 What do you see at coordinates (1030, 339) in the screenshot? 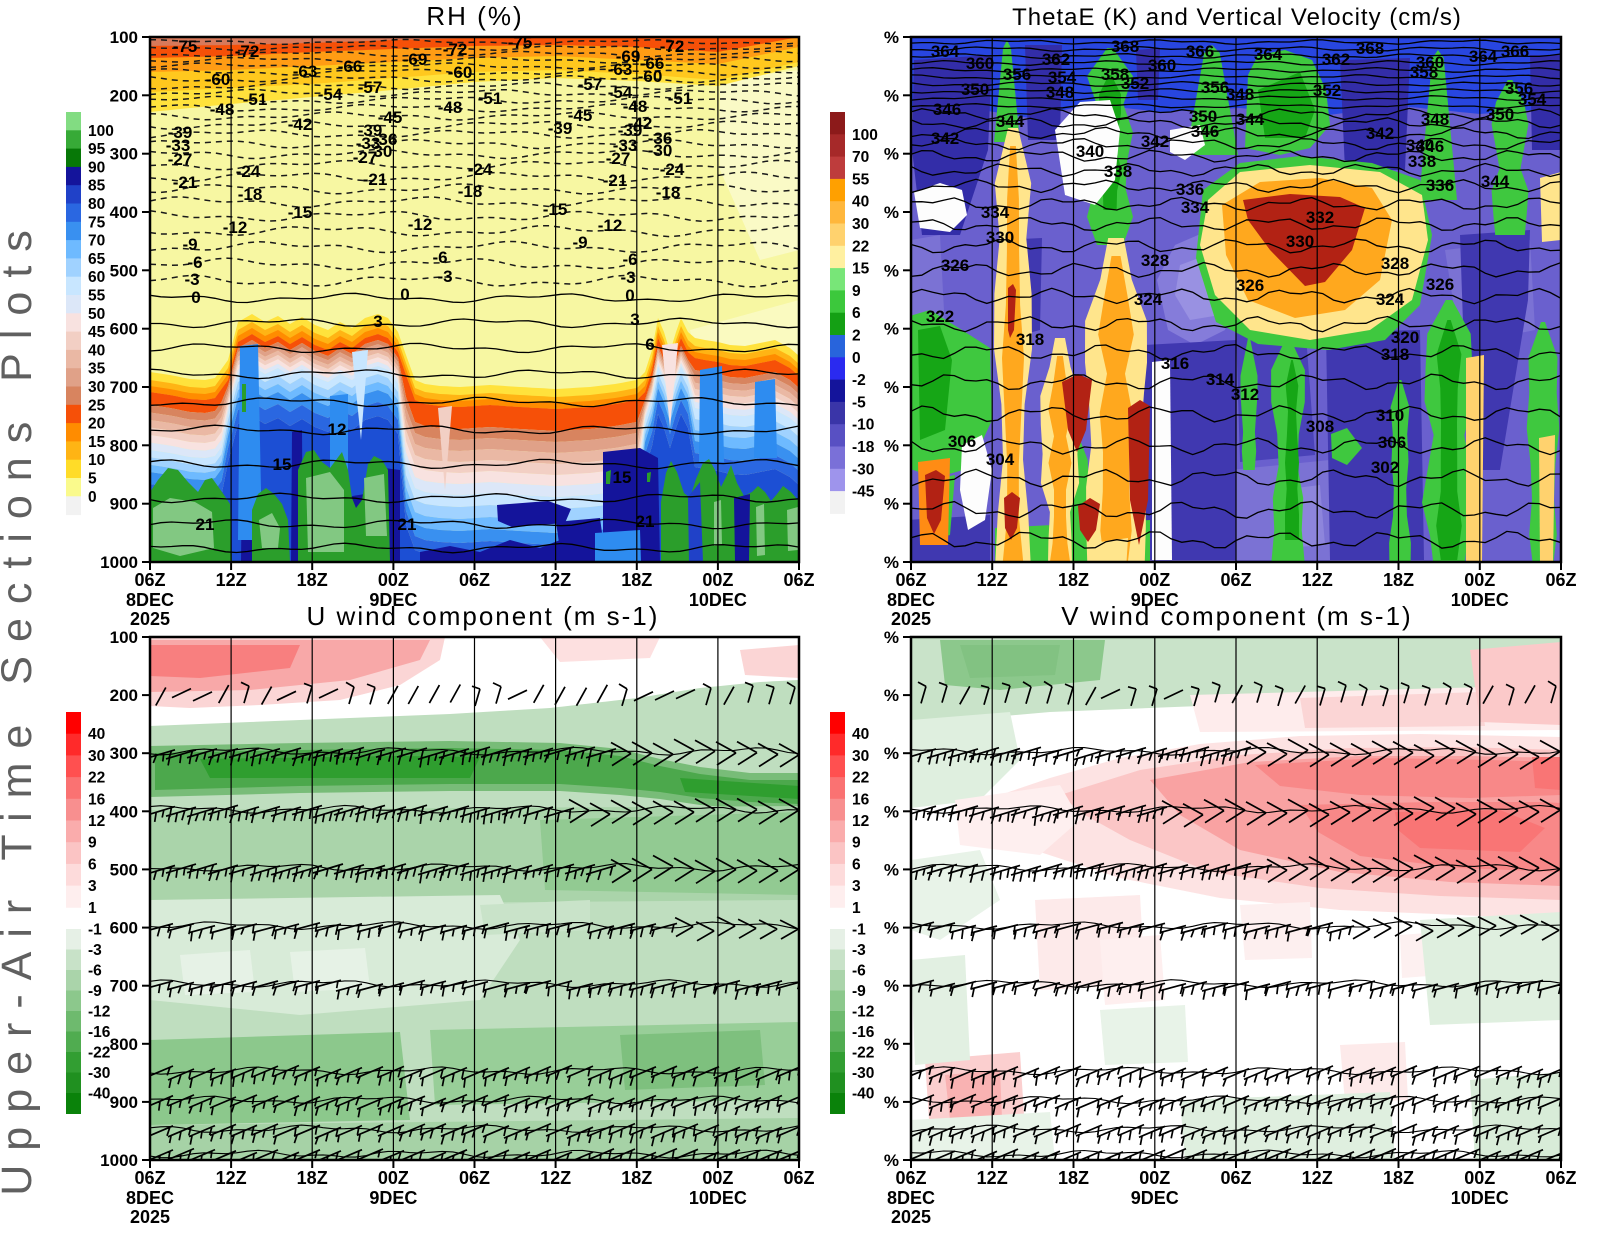
I see `svg-text: 318` at bounding box center [1030, 339].